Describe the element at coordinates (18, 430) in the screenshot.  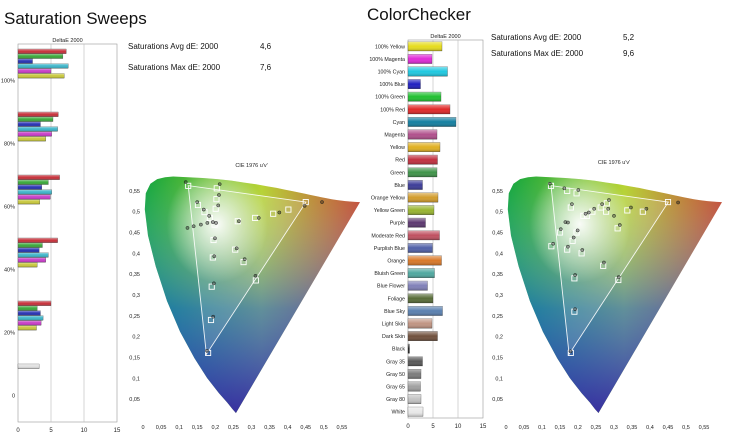
I see `sweeps-deltae-xtick: 0` at that location.